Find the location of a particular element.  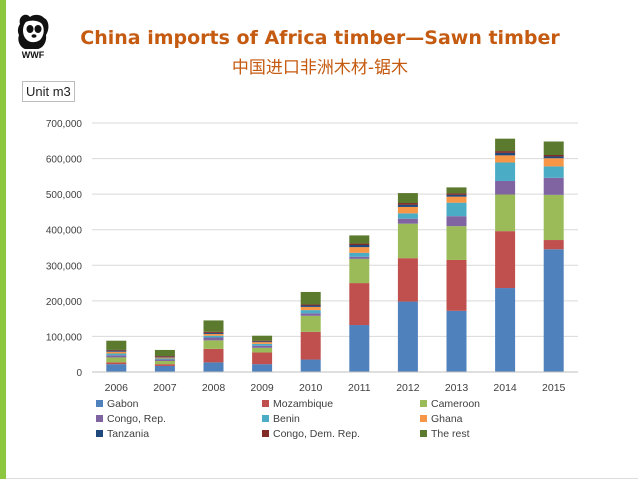

legend-label: Benin is located at coordinates (286, 419).